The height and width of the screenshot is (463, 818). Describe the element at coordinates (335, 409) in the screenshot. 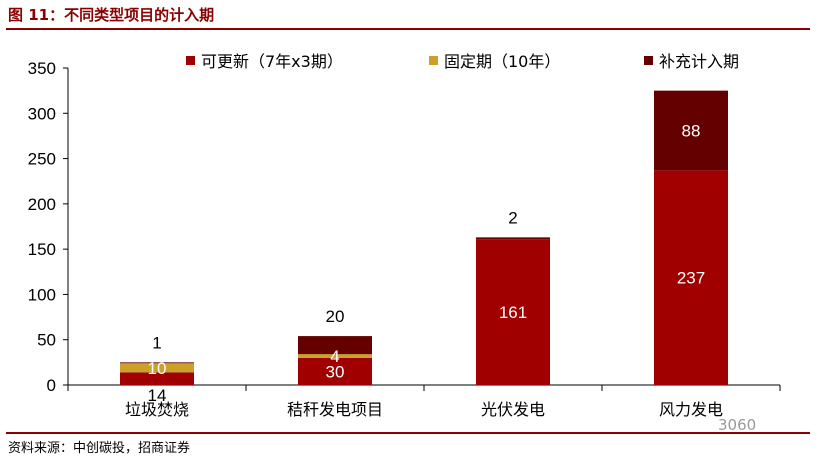

I see `category-label: 秸秆发电项目` at that location.